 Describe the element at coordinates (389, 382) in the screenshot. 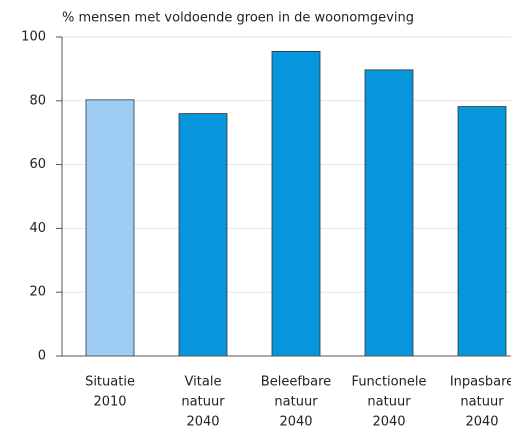

I see `x-tick-label: Functionele` at that location.